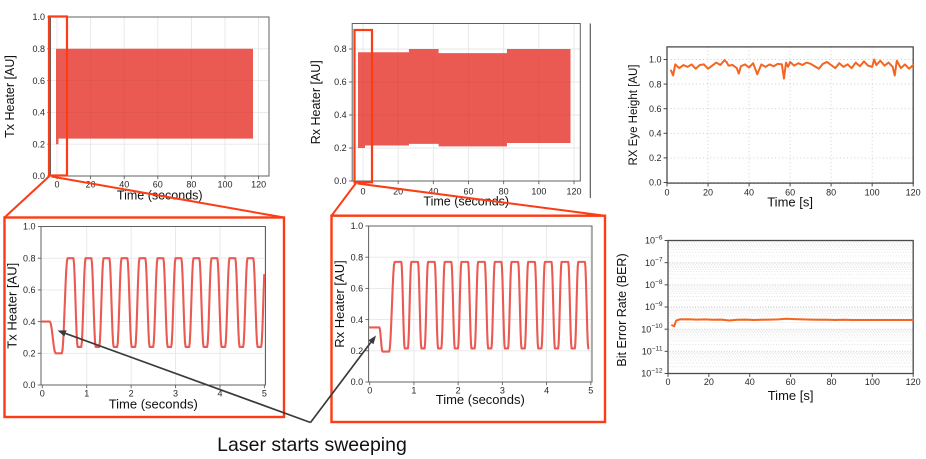  What do you see at coordinates (312, 445) in the screenshot?
I see `svg-text: Laser starts sweeping` at bounding box center [312, 445].